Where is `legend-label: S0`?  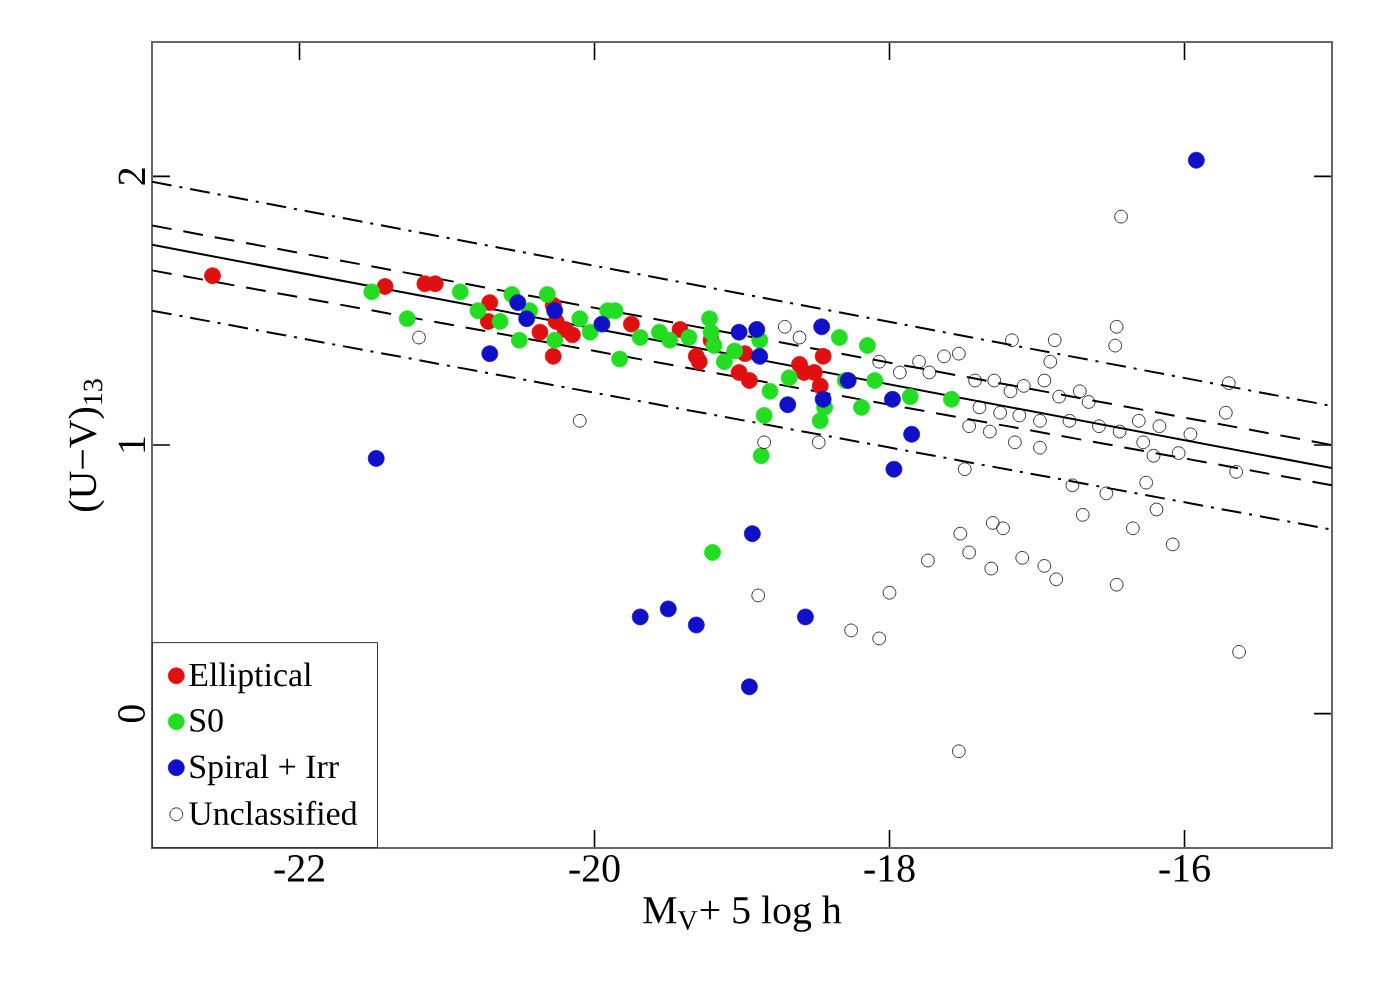
legend-label: S0 is located at coordinates (206, 720).